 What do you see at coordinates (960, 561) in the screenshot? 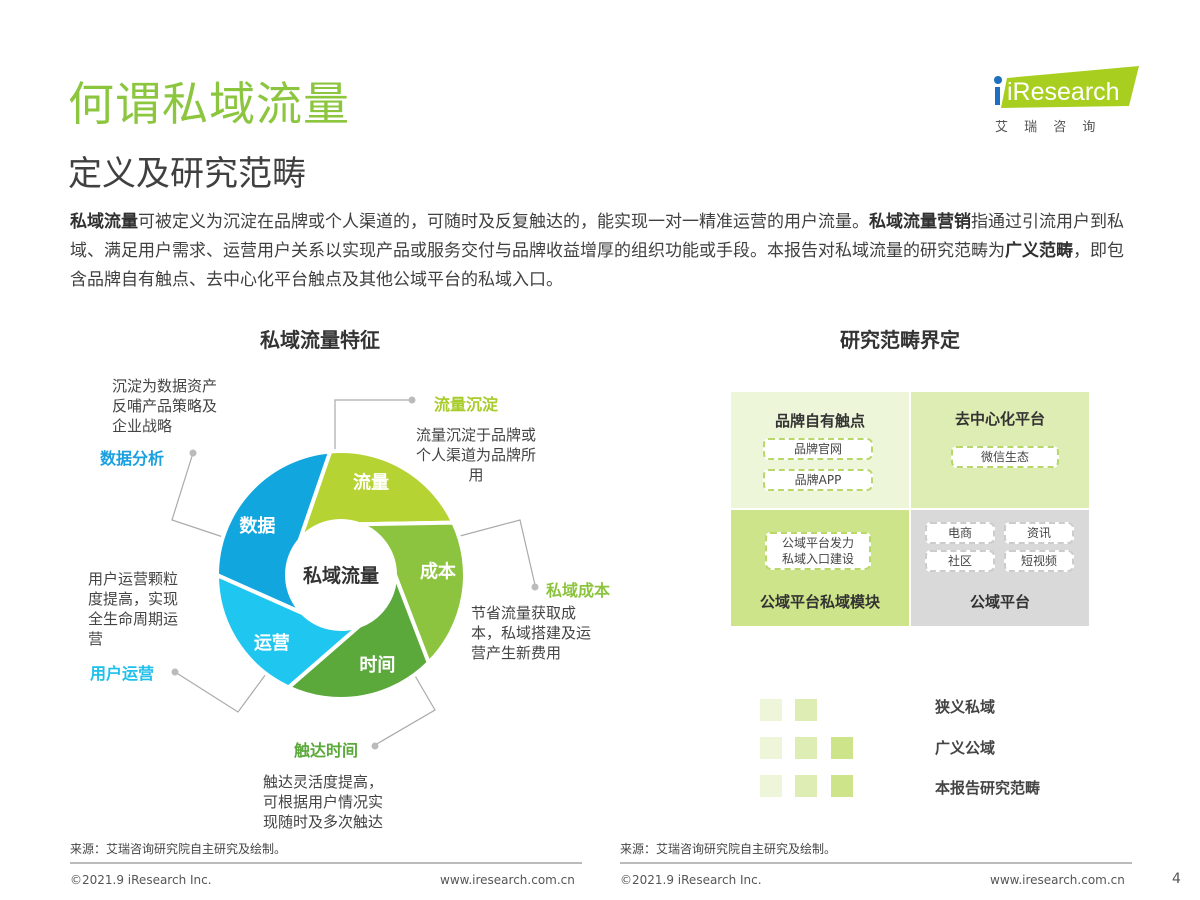
I see `pill-community: 社区` at bounding box center [960, 561].